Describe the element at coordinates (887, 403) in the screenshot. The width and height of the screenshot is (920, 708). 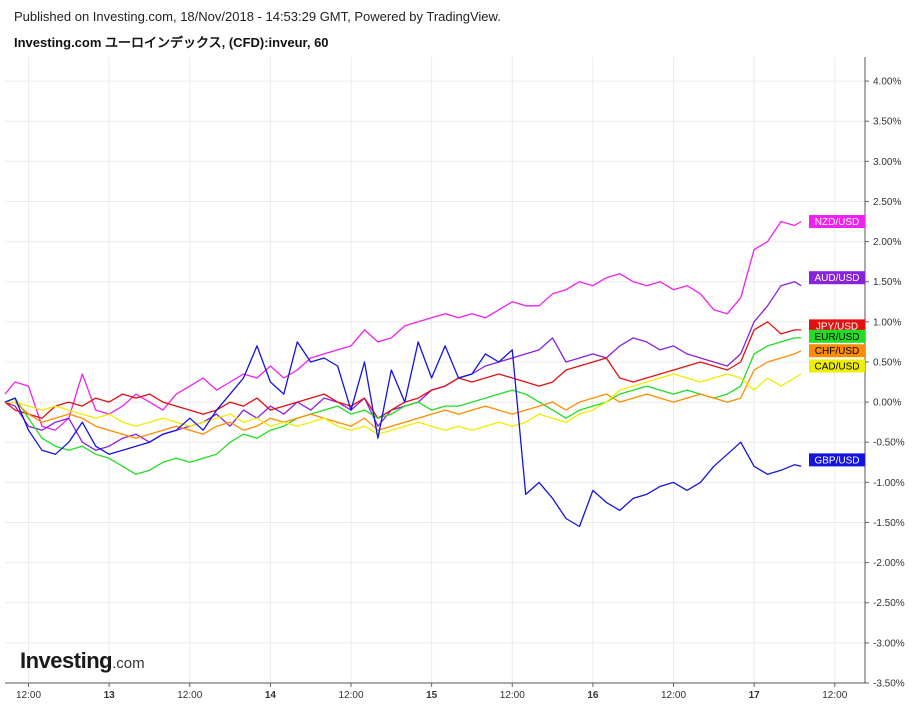
I see `y-tick-label: 0.00%` at that location.